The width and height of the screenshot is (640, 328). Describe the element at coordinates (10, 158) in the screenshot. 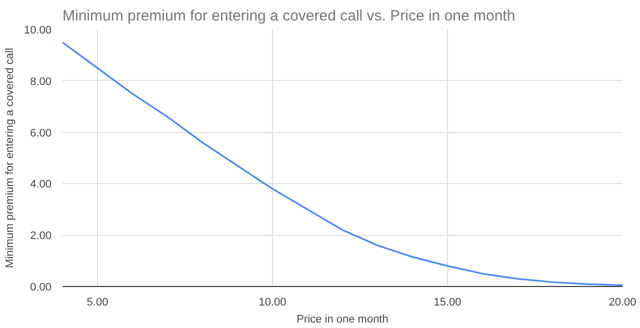

I see `y-axis-title: Minimum premium for entering a covered call` at that location.